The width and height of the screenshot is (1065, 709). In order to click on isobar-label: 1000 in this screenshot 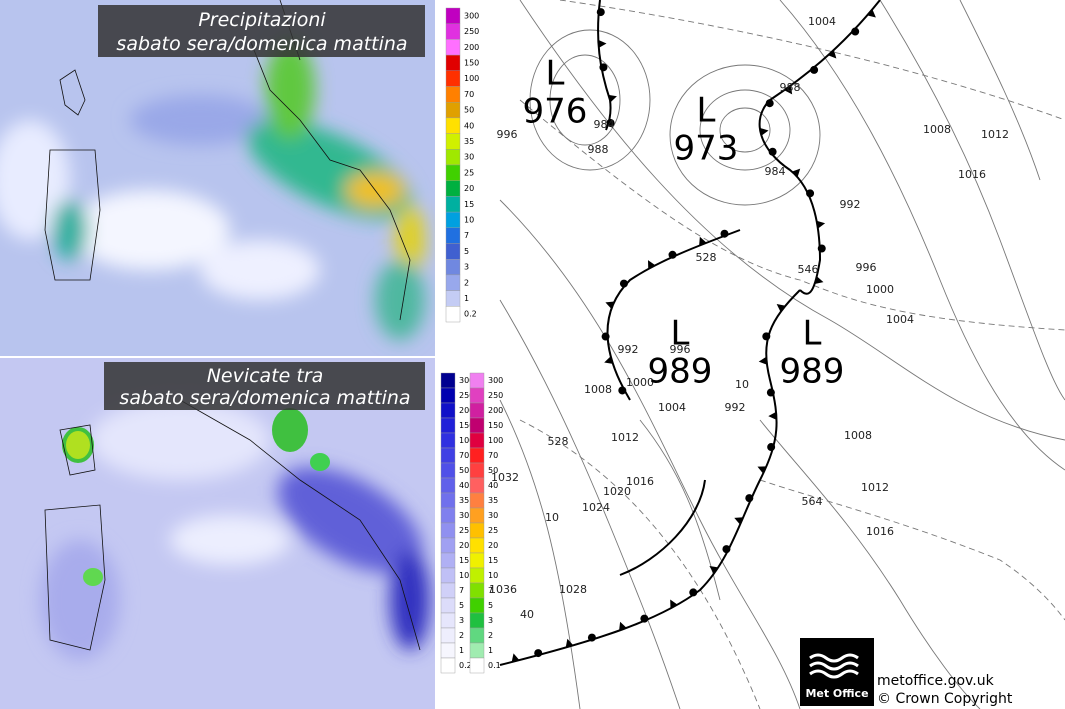, I will do `click(640, 382)`.